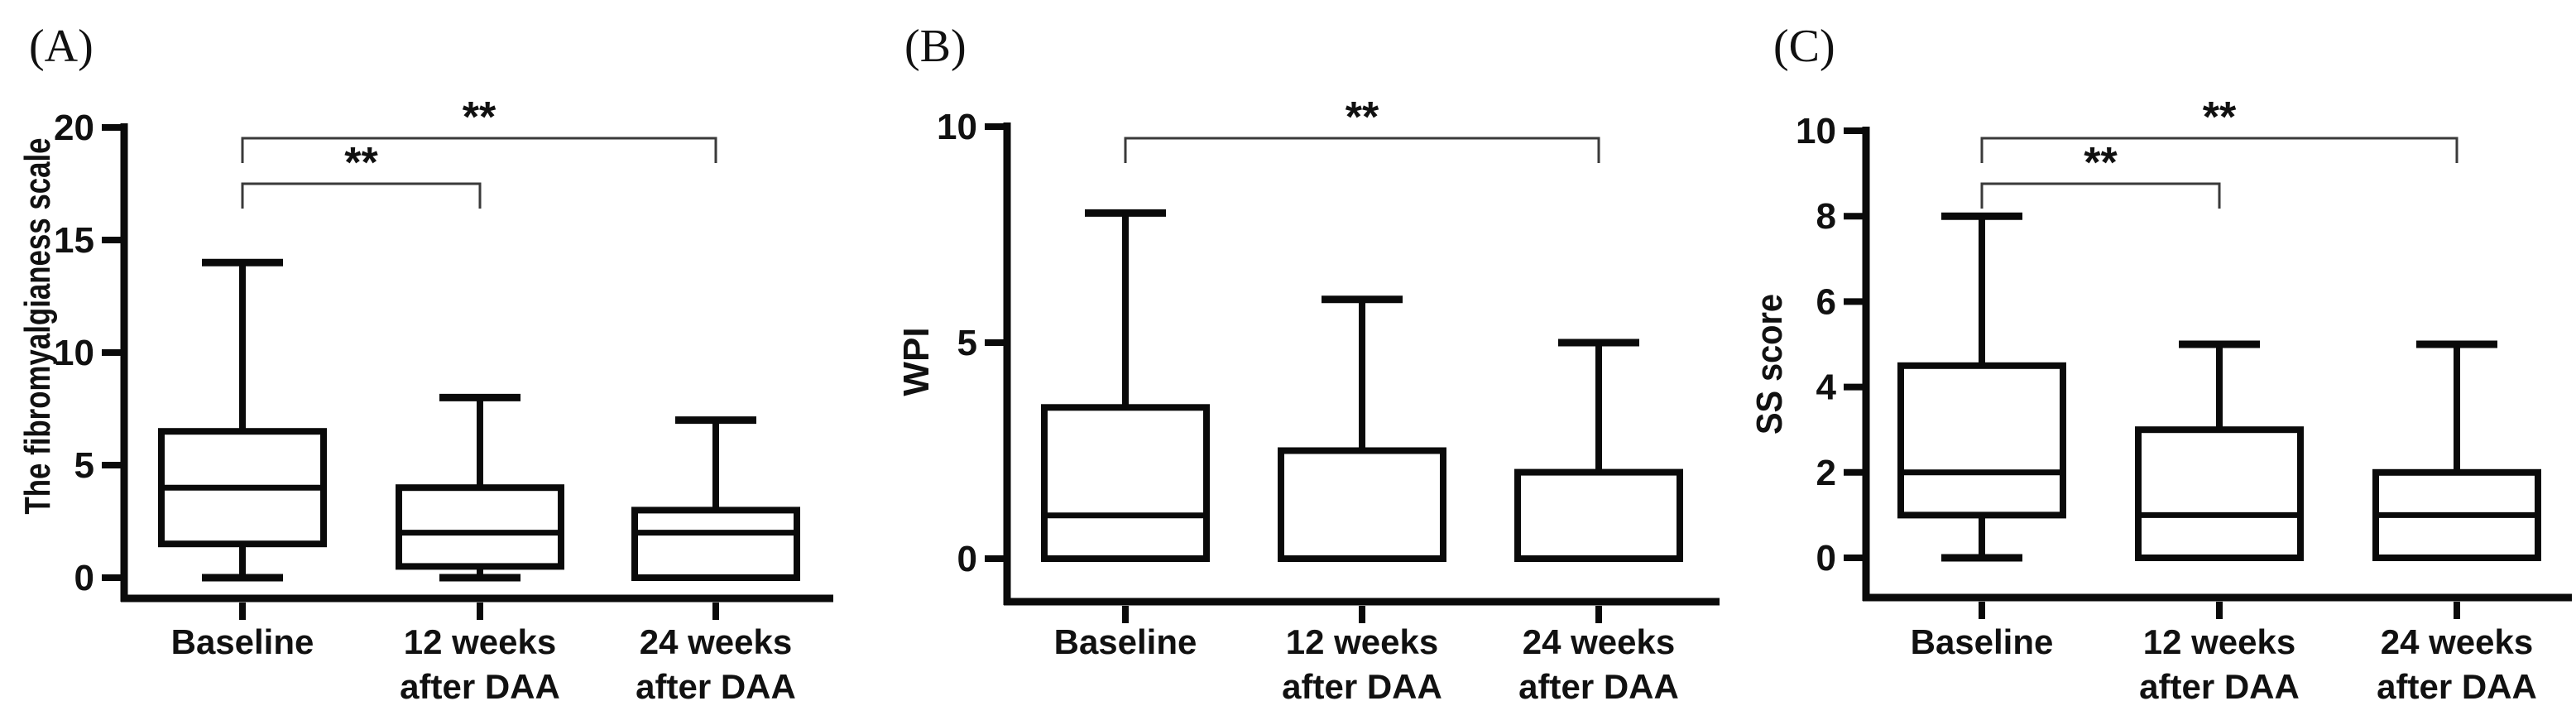 The image size is (2576, 701). I want to click on y-tick-label: 8, so click(1826, 216).